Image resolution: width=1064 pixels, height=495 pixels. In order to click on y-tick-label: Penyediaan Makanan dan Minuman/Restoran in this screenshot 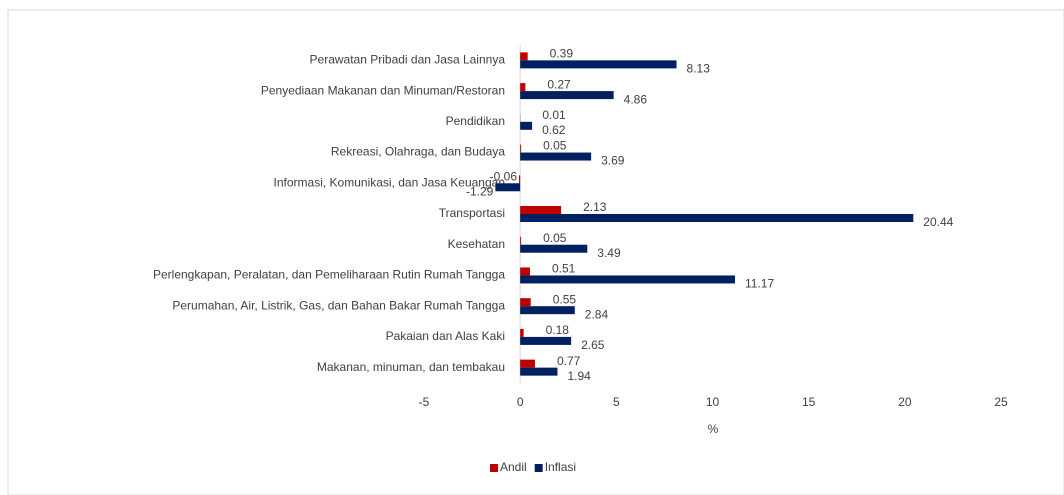, I will do `click(383, 90)`.